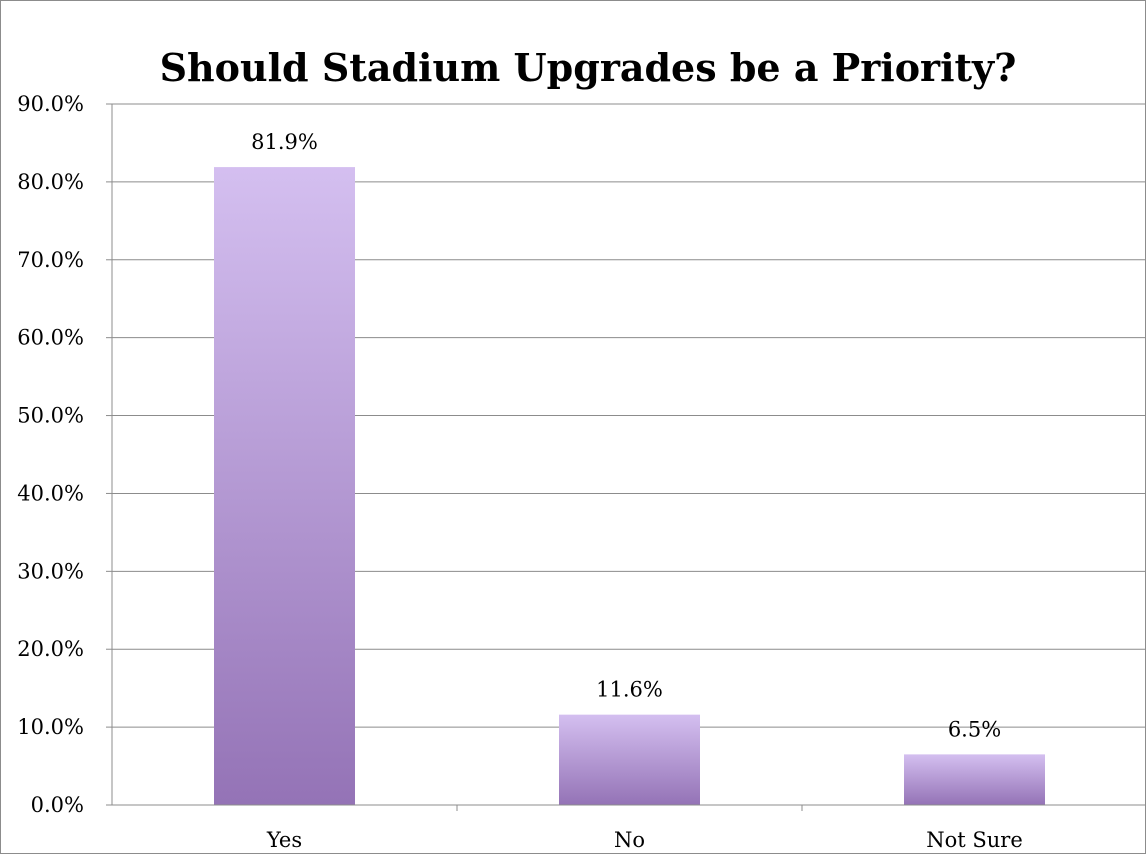  I want to click on x-category-label: Not Sure, so click(974, 840).